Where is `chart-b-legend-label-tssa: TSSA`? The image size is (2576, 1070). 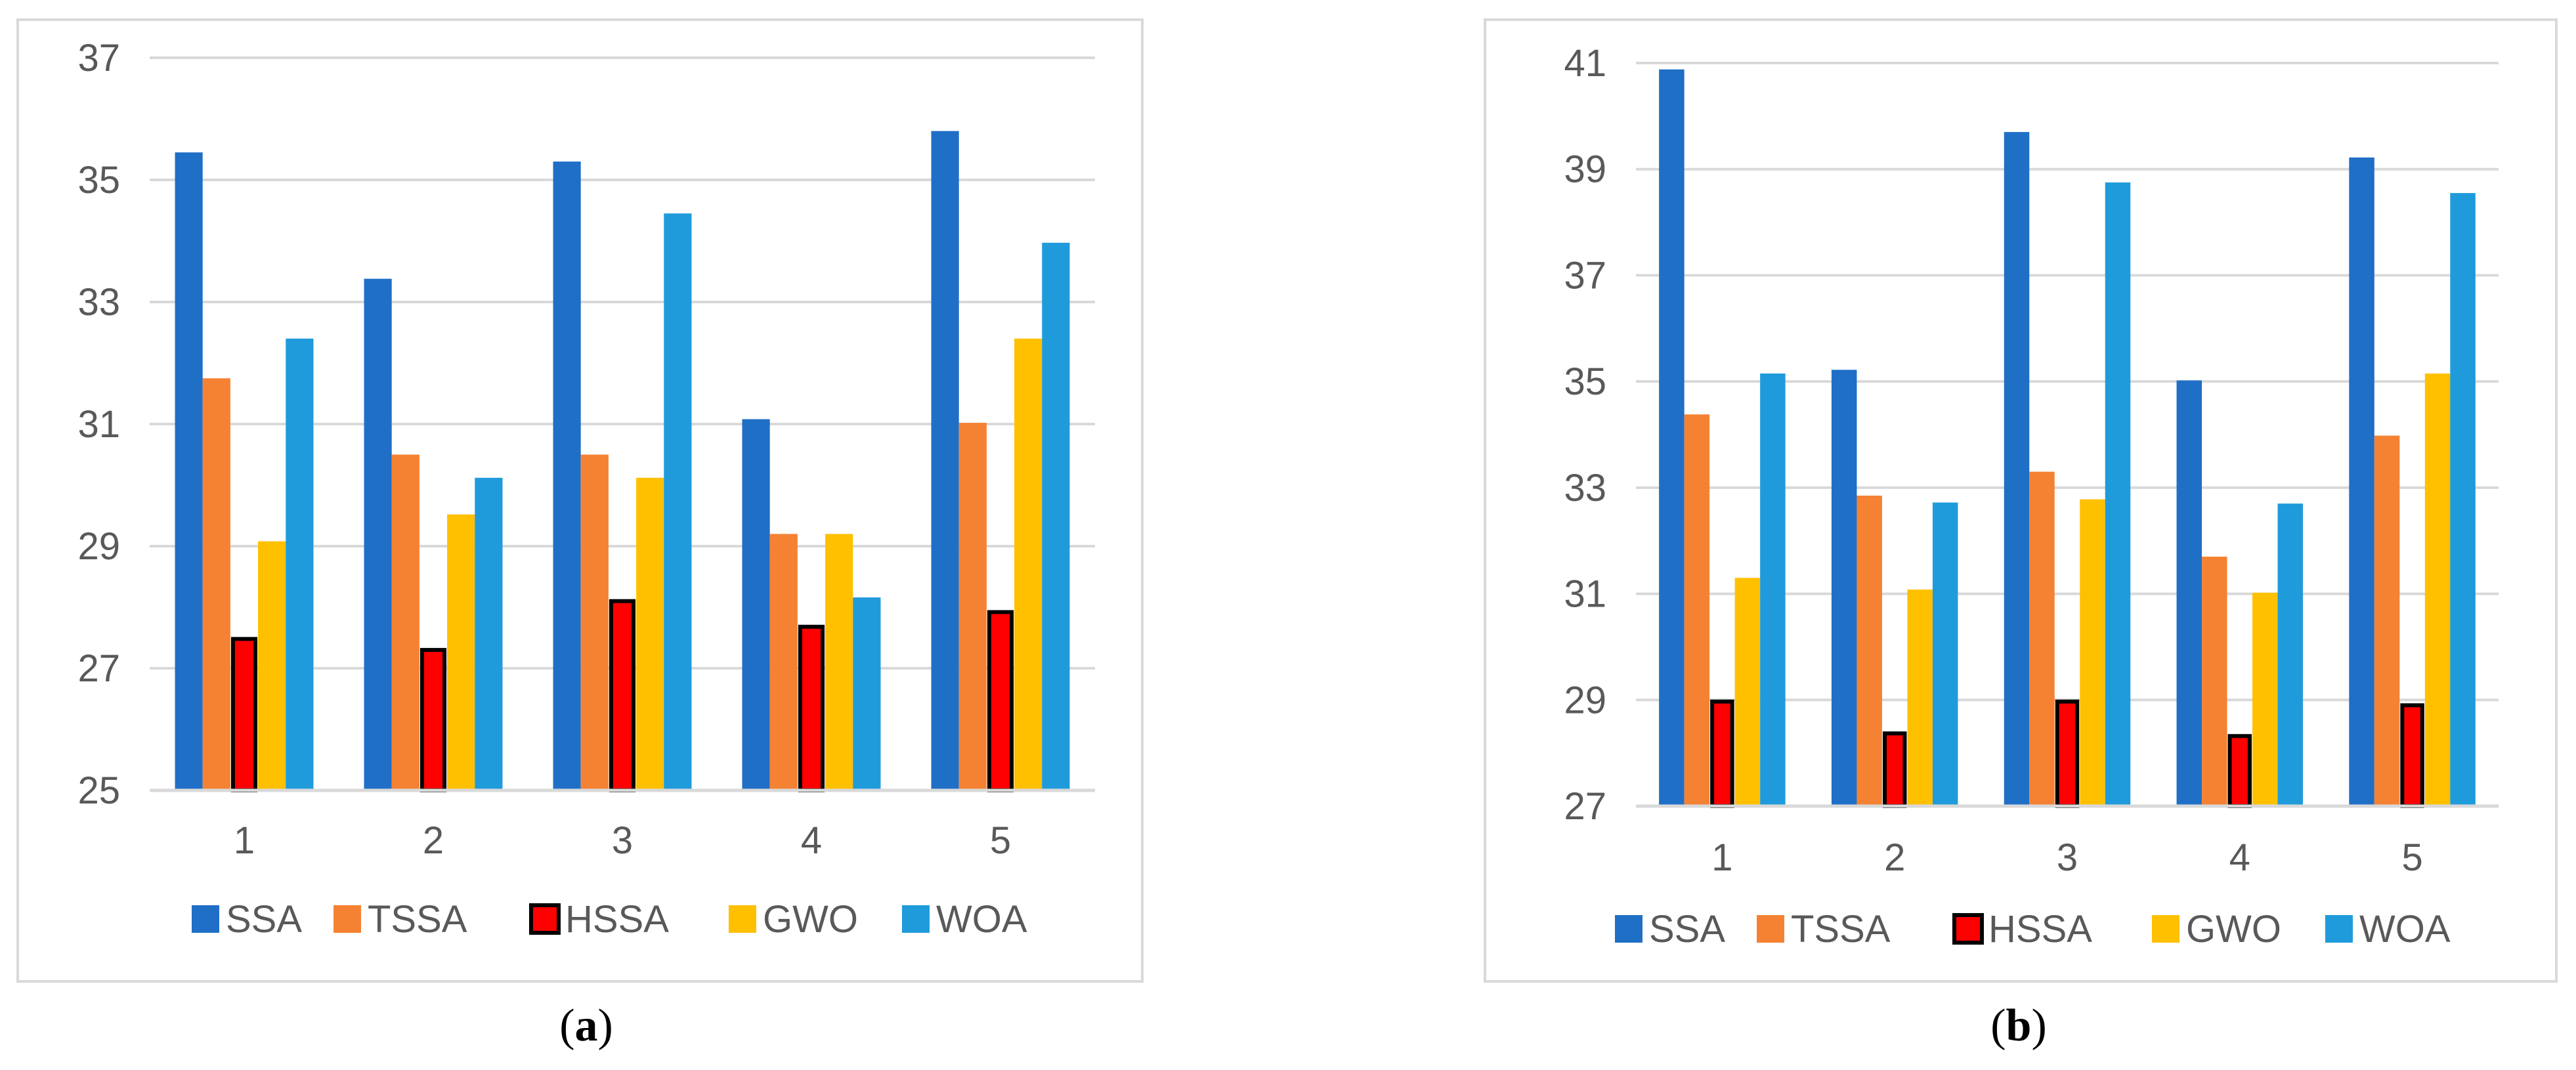
chart-b-legend-label-tssa: TSSA is located at coordinates (1841, 929).